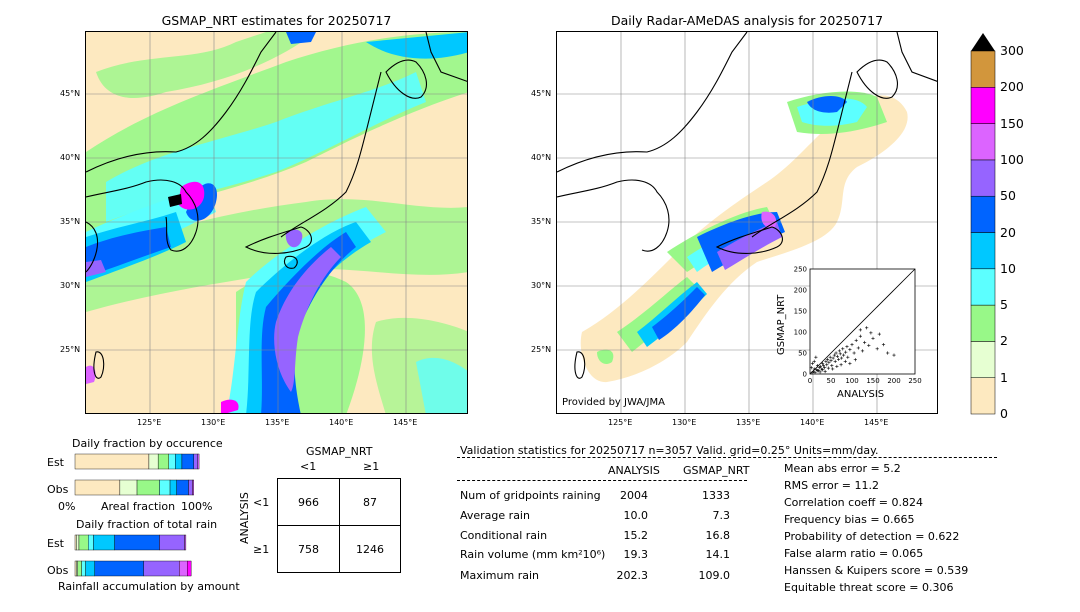 The image size is (1080, 612). Describe the element at coordinates (810, 381) in the screenshot. I see `scatter-x-tick: 0` at that location.